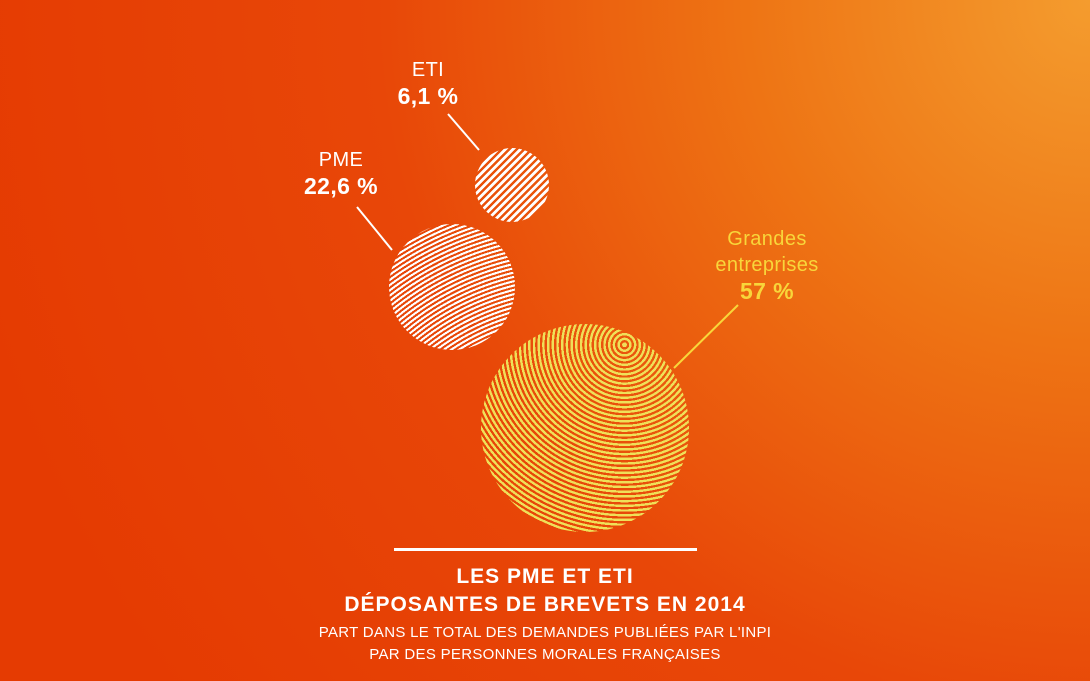  Describe the element at coordinates (452, 287) in the screenshot. I see `bubble-pme` at that location.